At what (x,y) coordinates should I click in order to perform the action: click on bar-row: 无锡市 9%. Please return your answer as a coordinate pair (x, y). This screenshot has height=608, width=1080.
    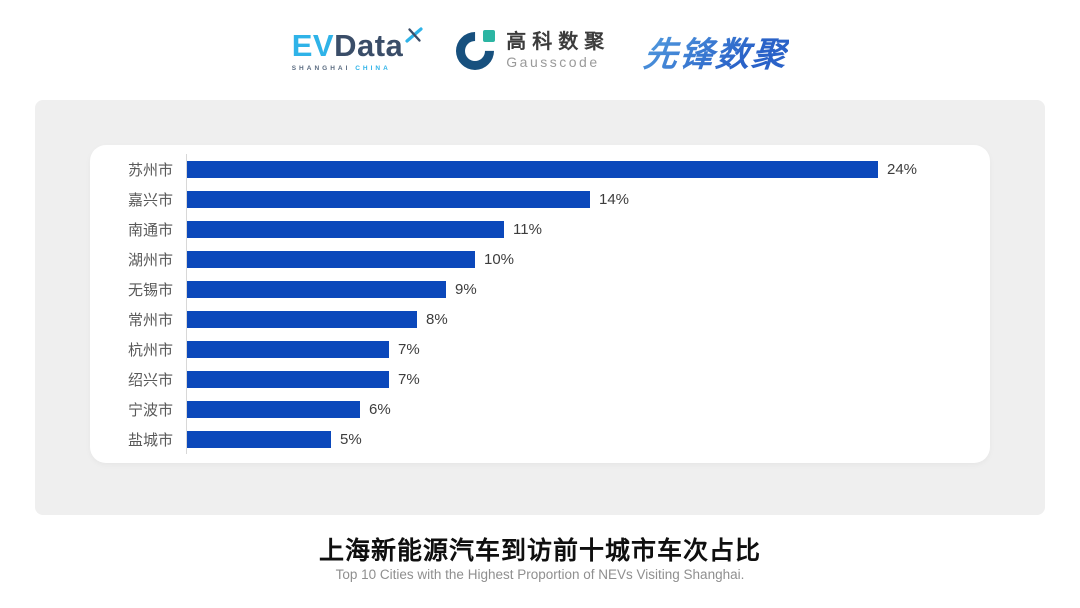
    Looking at the image, I should click on (540, 289).